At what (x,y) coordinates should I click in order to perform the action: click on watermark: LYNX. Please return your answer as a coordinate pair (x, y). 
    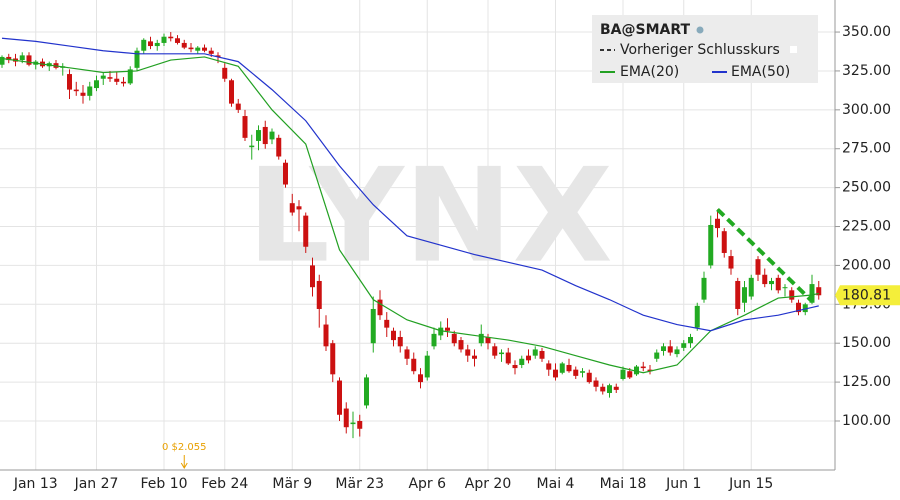
    Looking at the image, I should click on (430, 216).